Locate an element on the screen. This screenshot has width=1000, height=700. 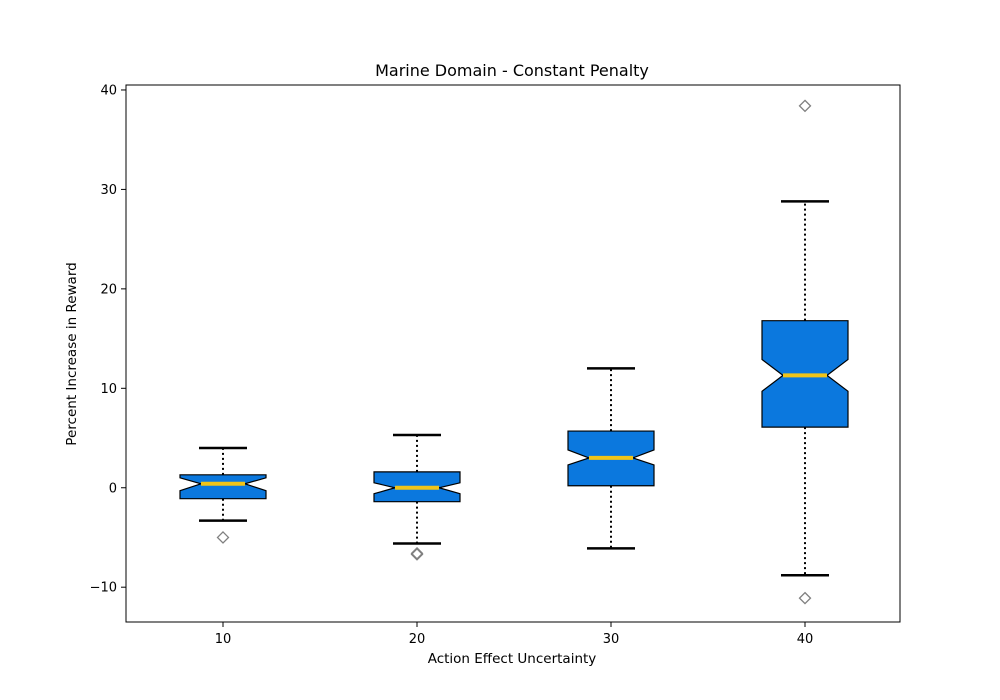
y-tick-label: 30 is located at coordinates (108, 190).